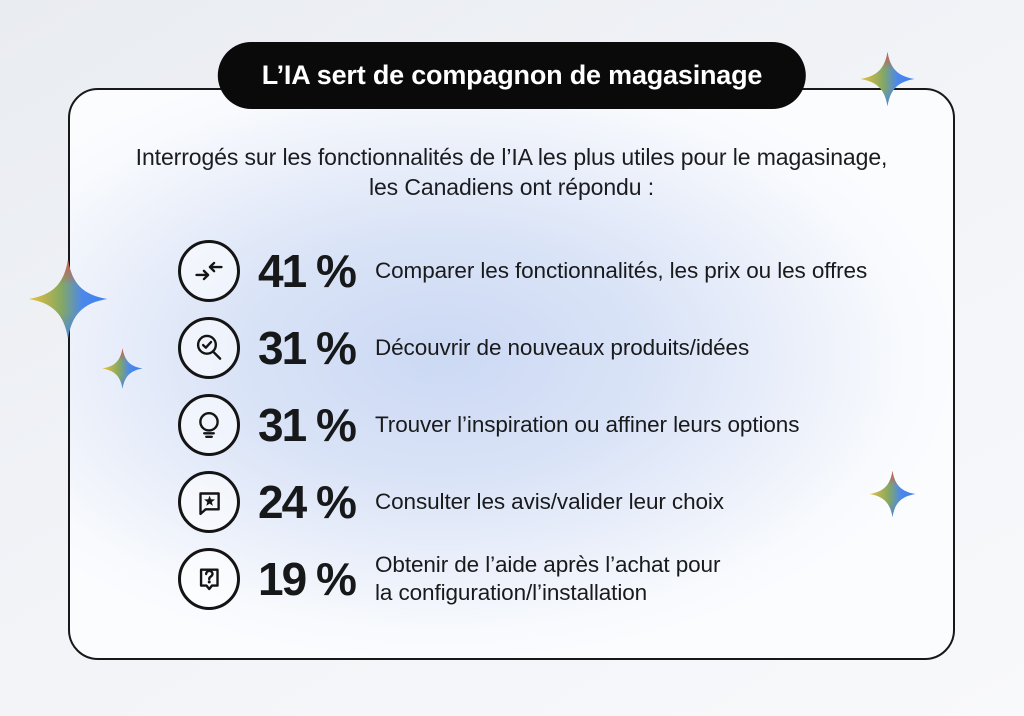 The height and width of the screenshot is (716, 1024). Describe the element at coordinates (209, 348) in the screenshot. I see `search-check-icon` at that location.